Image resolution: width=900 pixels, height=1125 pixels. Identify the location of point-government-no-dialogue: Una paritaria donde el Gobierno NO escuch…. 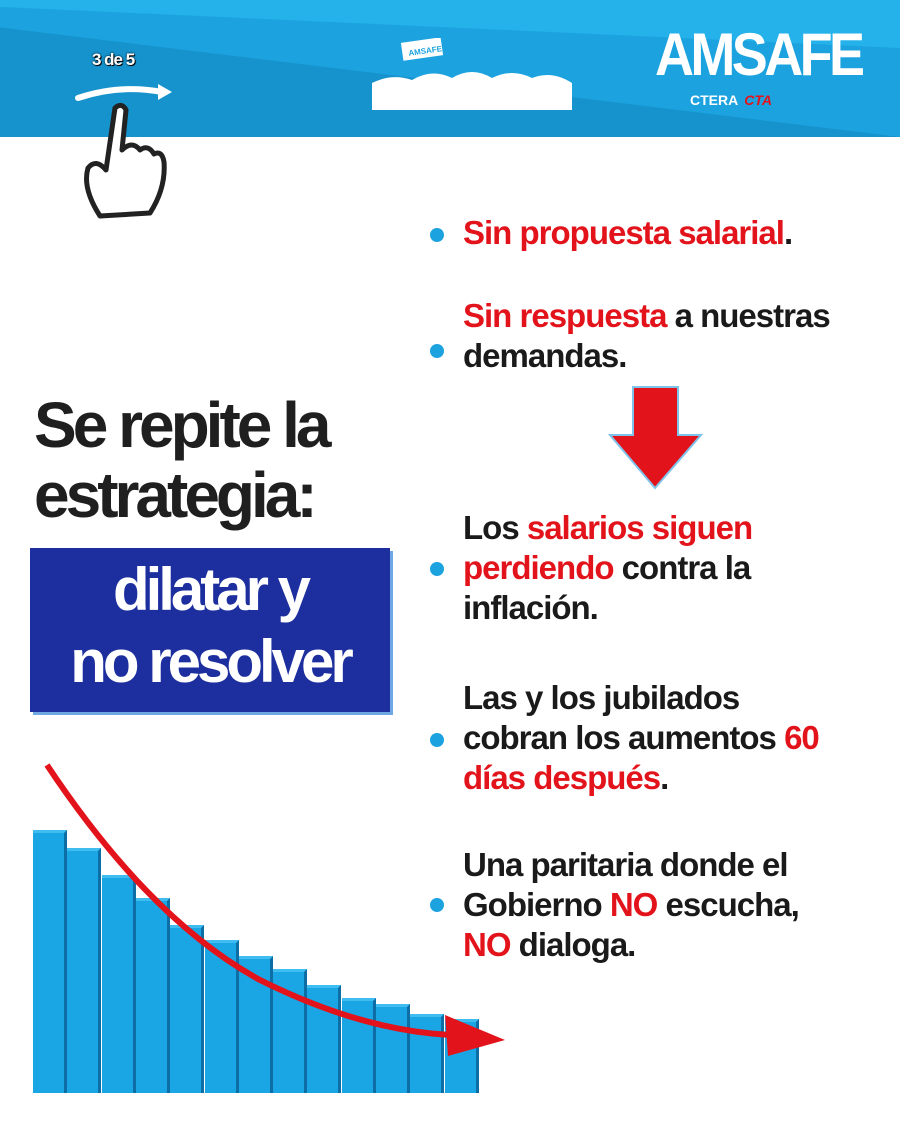
(631, 904).